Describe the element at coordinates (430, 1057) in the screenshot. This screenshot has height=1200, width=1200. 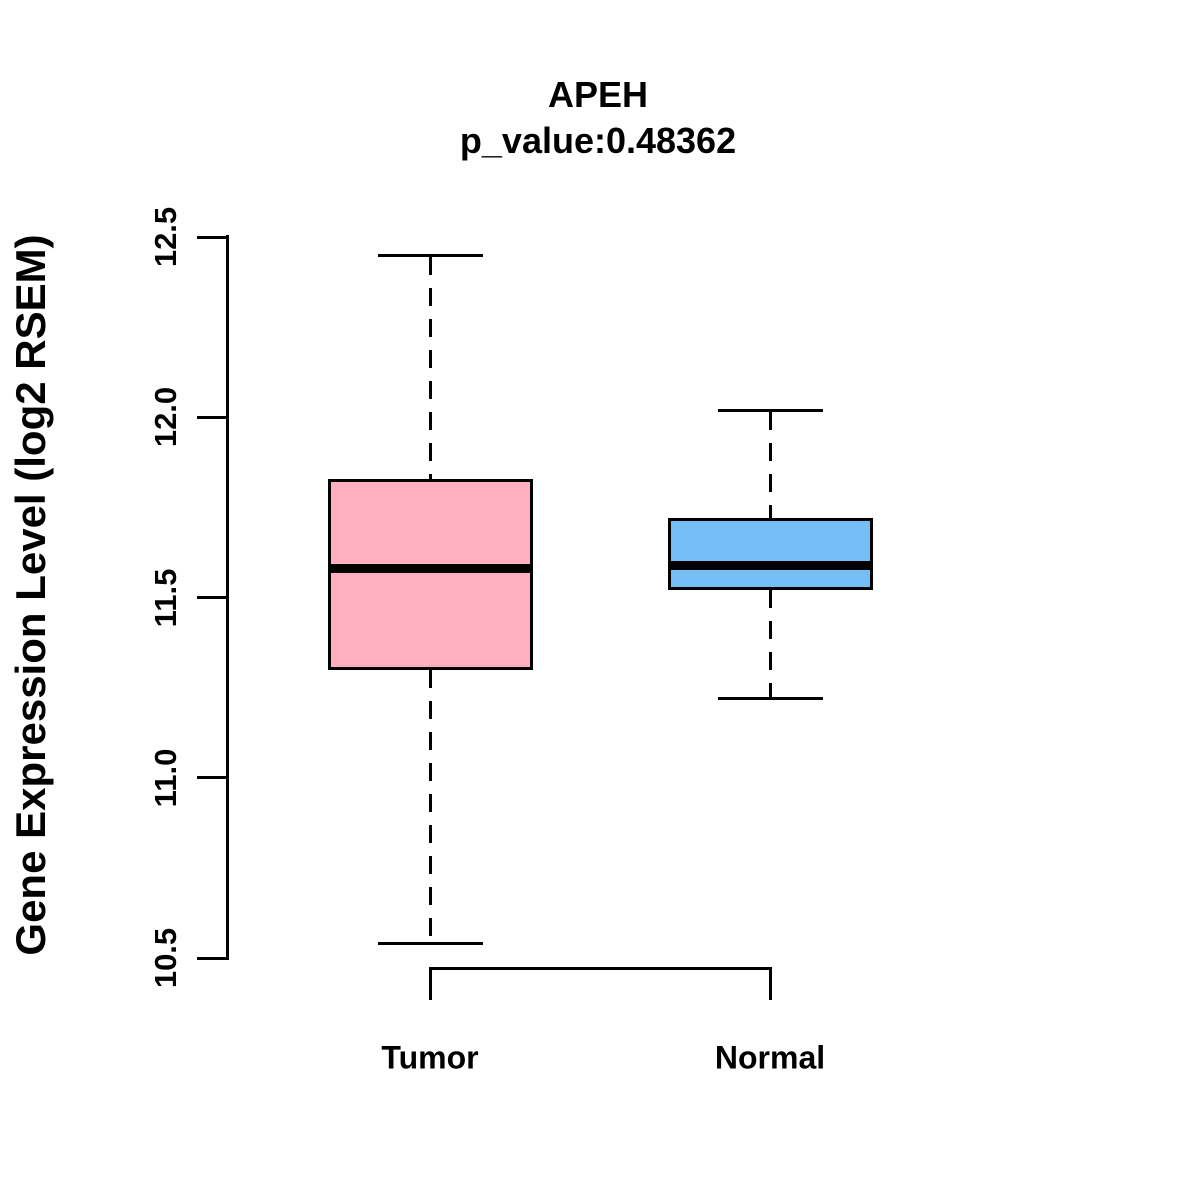
I see `x-category-label-tumor: Tumor` at that location.